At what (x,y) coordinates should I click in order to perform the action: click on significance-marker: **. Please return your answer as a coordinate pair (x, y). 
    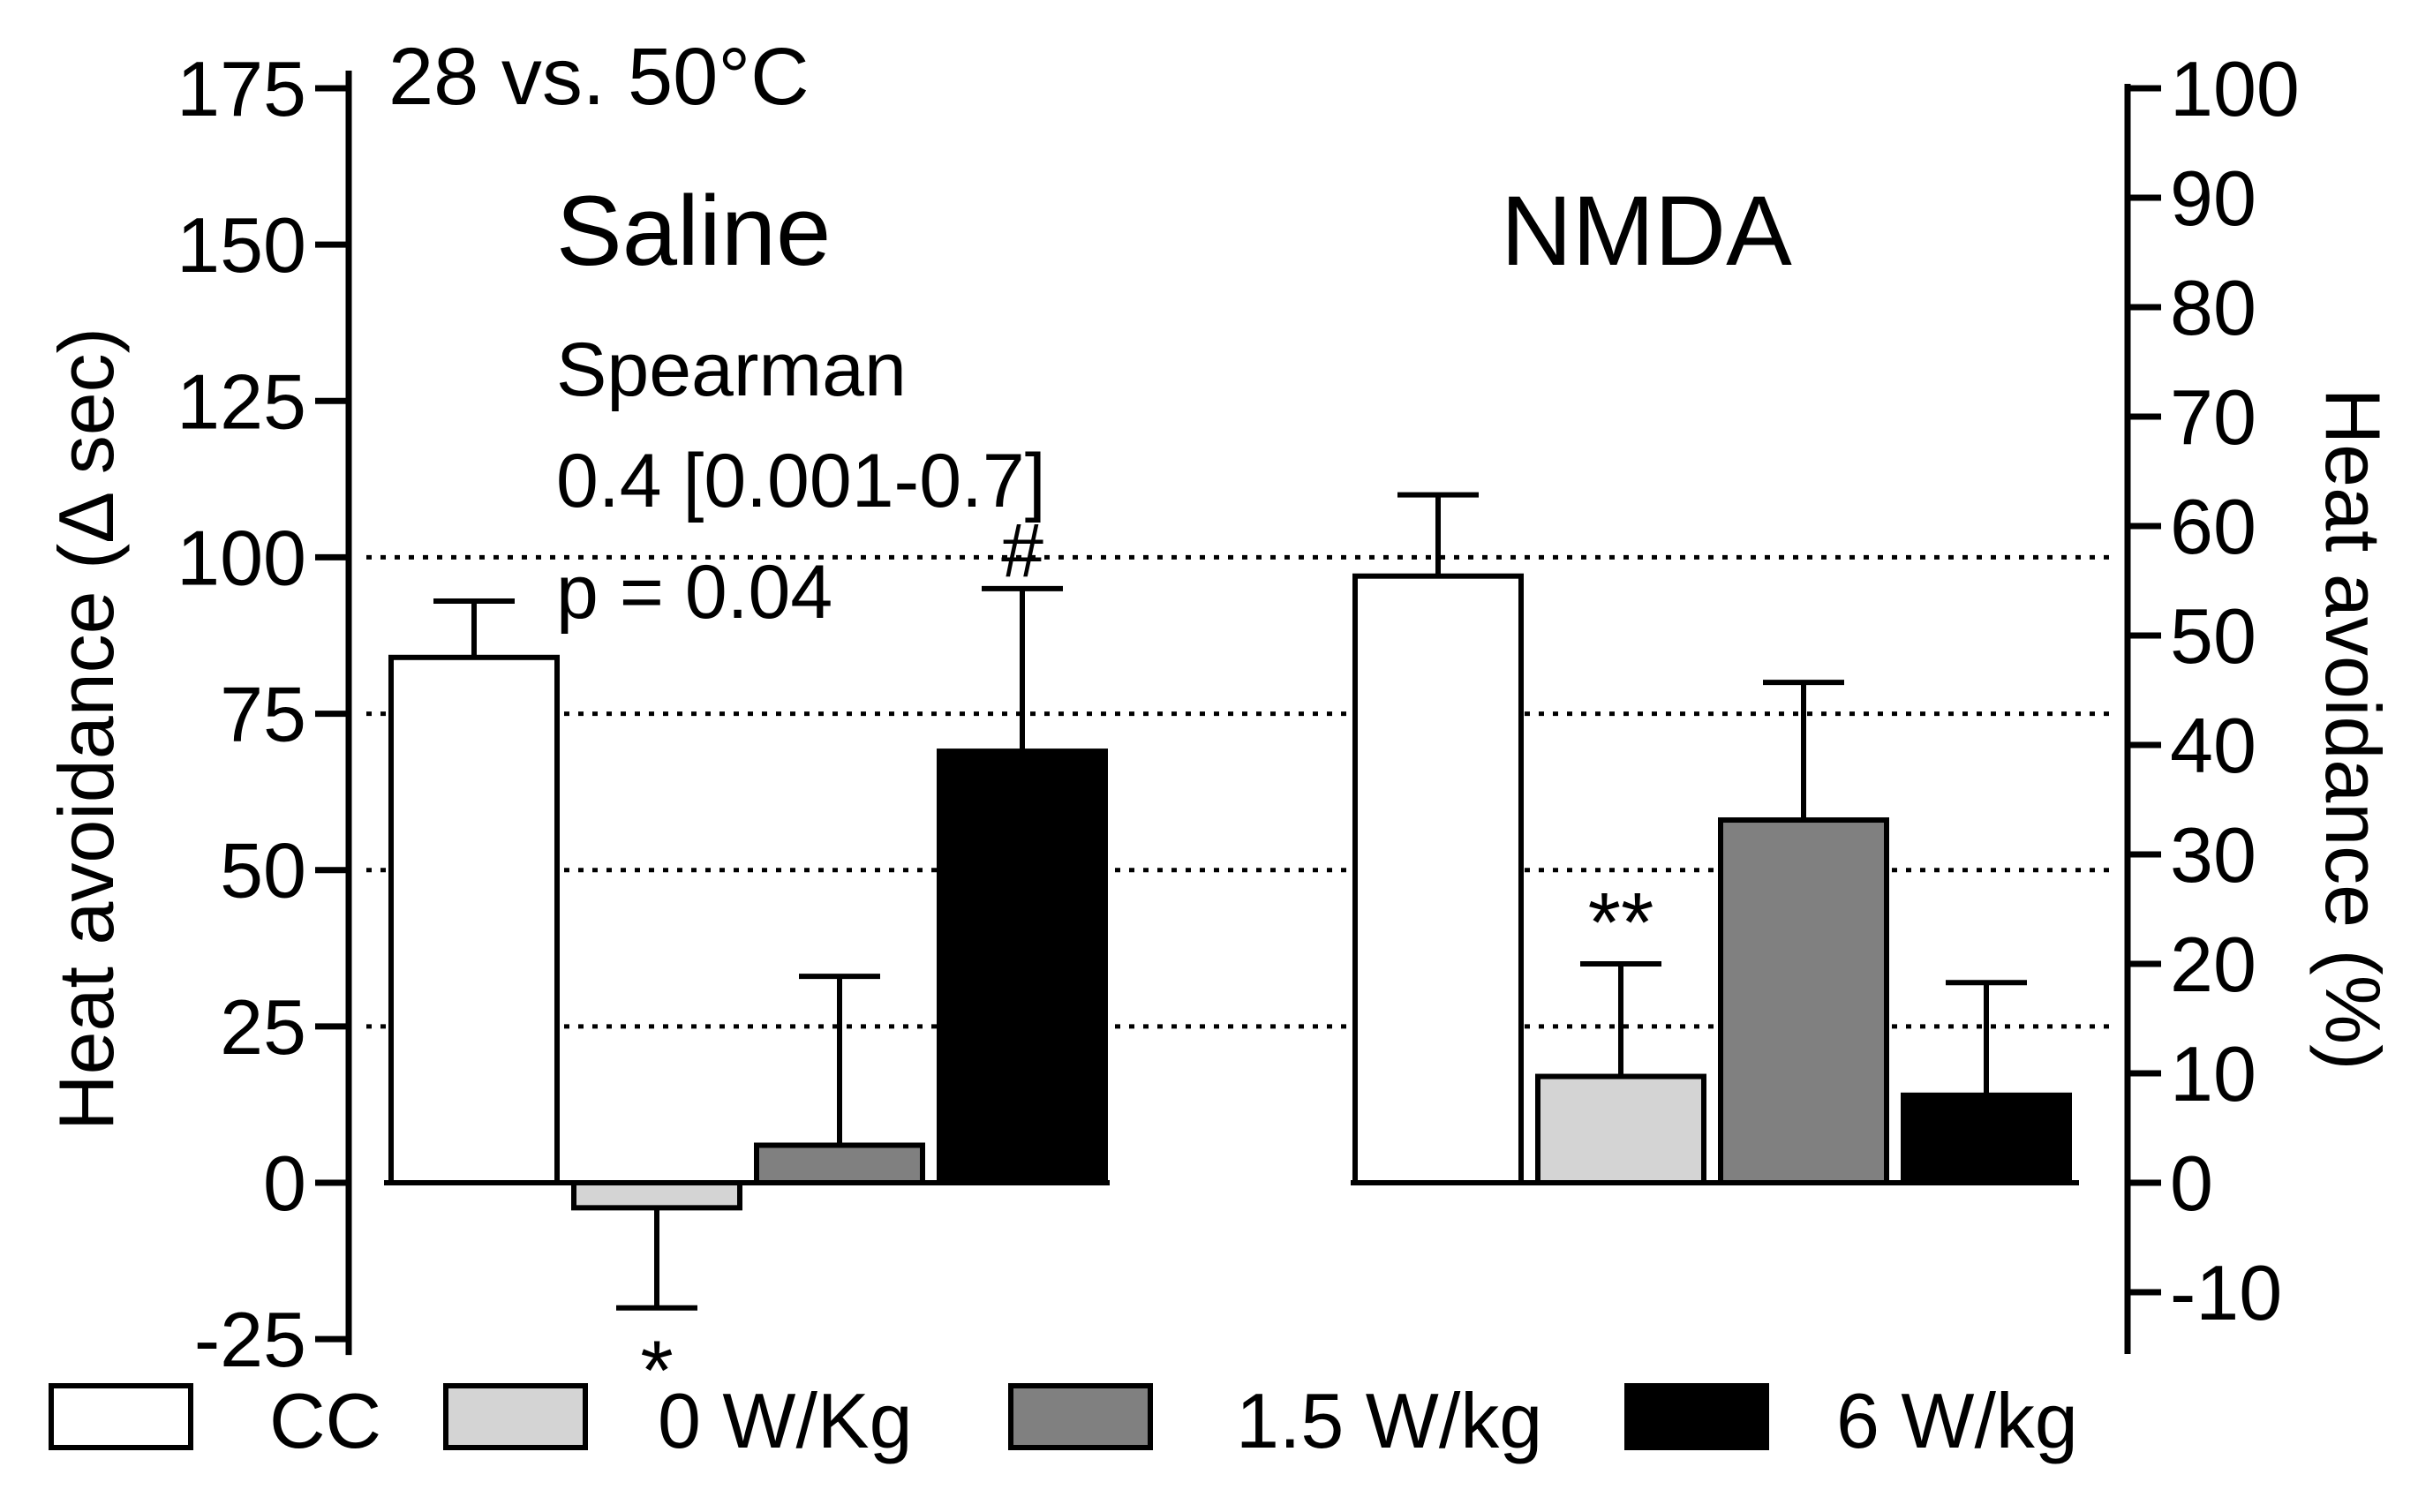
    Looking at the image, I should click on (1621, 923).